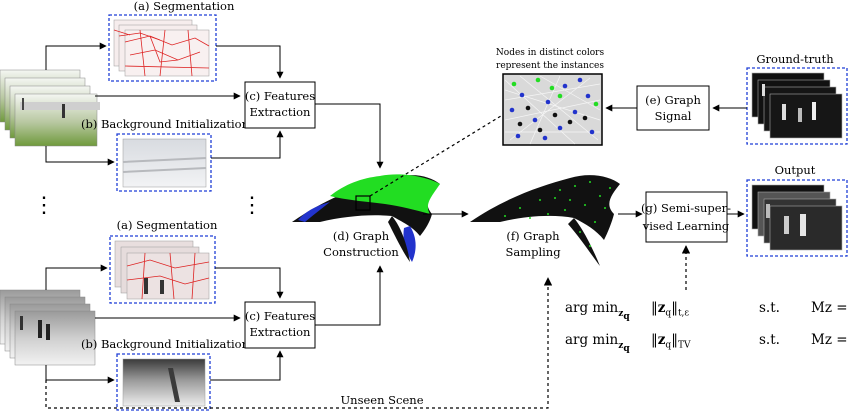  Describe the element at coordinates (550, 53) in the screenshot. I see `nodes-note-line1: Nodes in distinct colors` at that location.